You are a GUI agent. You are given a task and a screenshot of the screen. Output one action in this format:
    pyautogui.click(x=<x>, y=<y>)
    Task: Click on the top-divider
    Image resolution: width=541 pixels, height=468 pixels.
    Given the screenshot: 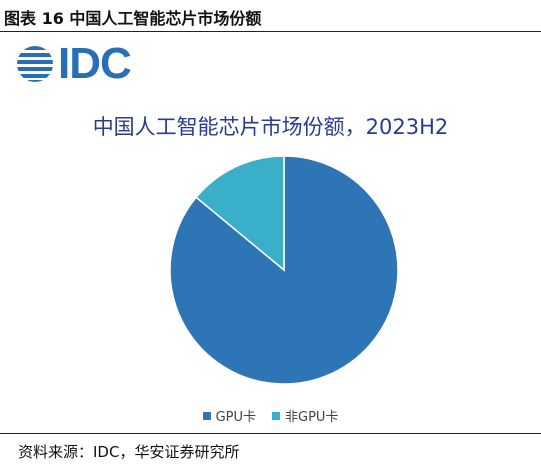 What is the action you would take?
    pyautogui.click(x=270, y=31)
    